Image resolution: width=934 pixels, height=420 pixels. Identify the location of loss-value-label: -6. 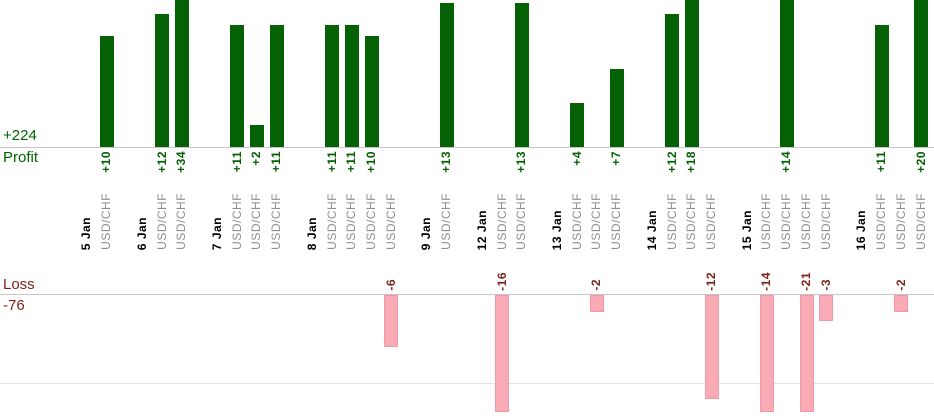
(390, 285).